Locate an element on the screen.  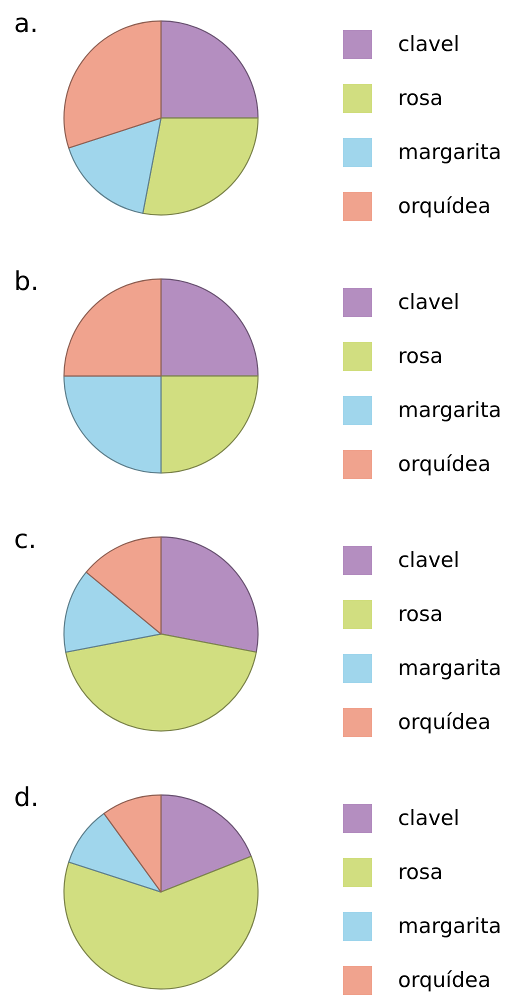
chart-title: d. is located at coordinates (26, 798).